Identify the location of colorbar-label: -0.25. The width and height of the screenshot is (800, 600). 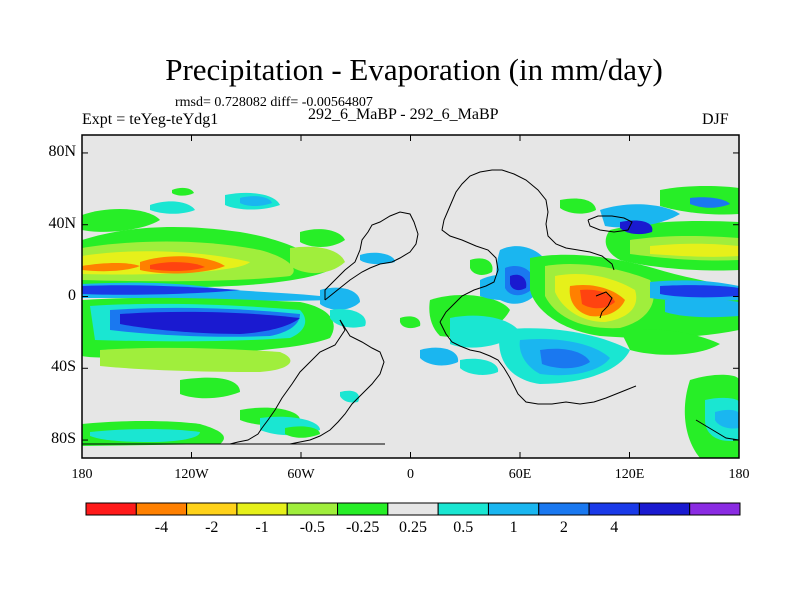
(363, 527).